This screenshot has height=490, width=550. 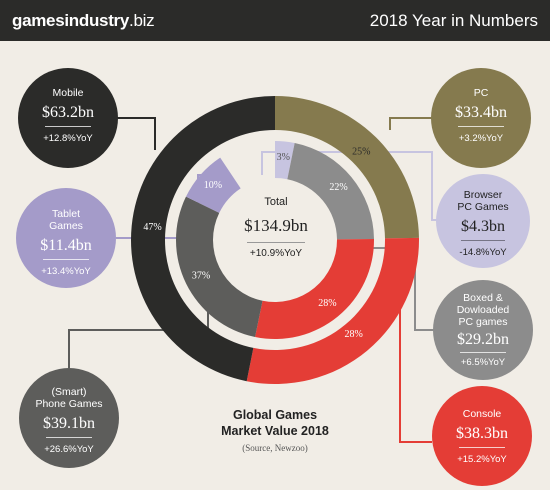 I want to click on outer-label-pc: 25%, so click(x=361, y=152).